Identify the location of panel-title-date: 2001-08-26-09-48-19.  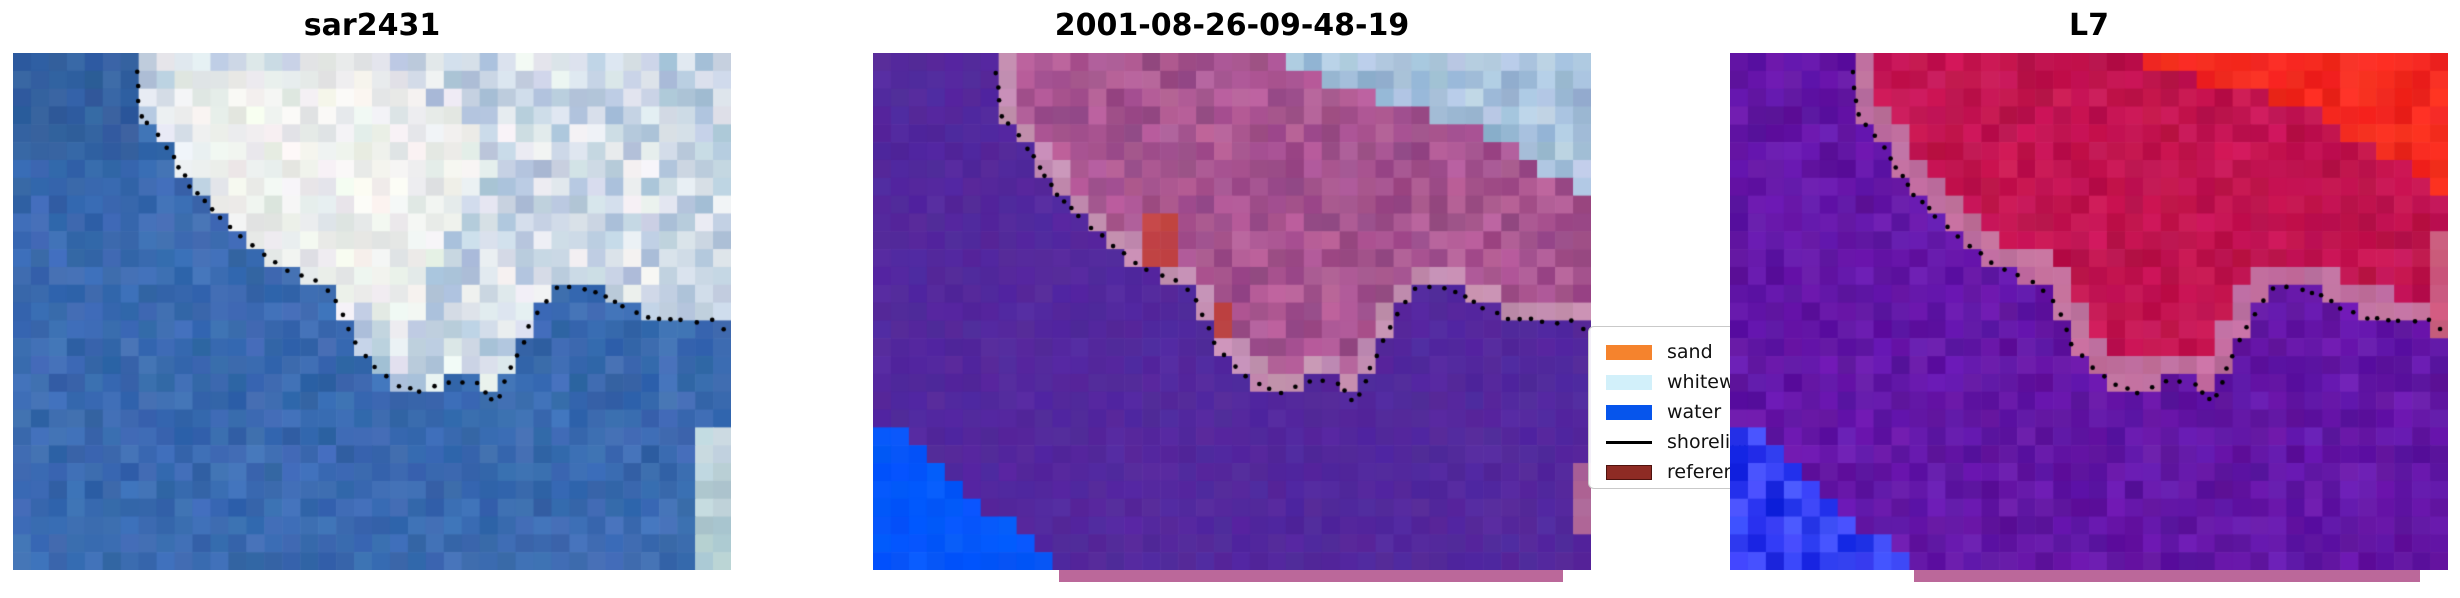
(1232, 25).